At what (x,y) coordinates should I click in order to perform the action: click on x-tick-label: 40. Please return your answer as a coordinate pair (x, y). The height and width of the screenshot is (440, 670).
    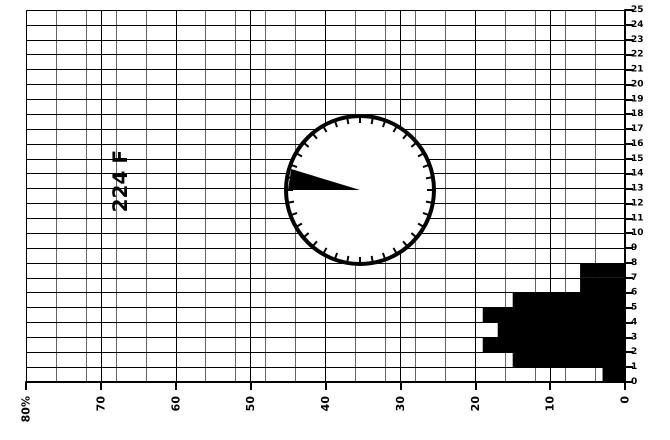
    Looking at the image, I should click on (325, 404).